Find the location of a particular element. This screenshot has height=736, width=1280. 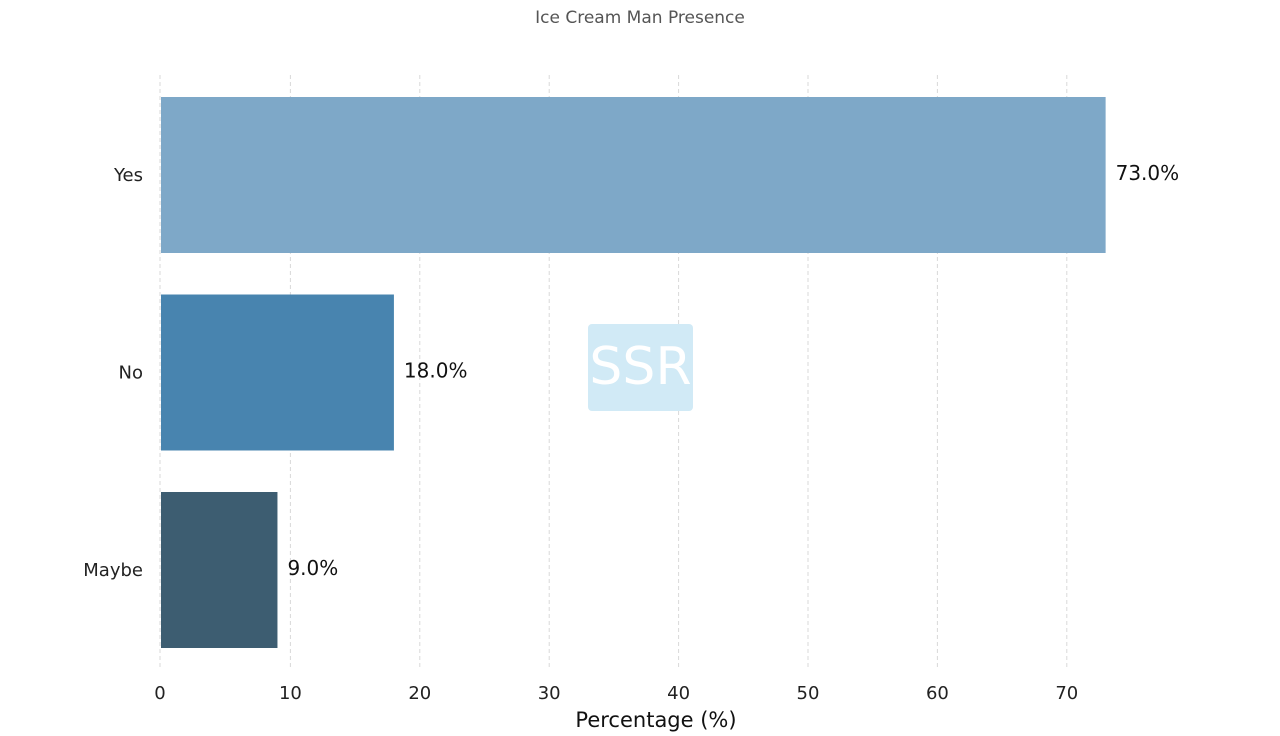

category-label: Yes is located at coordinates (128, 175).